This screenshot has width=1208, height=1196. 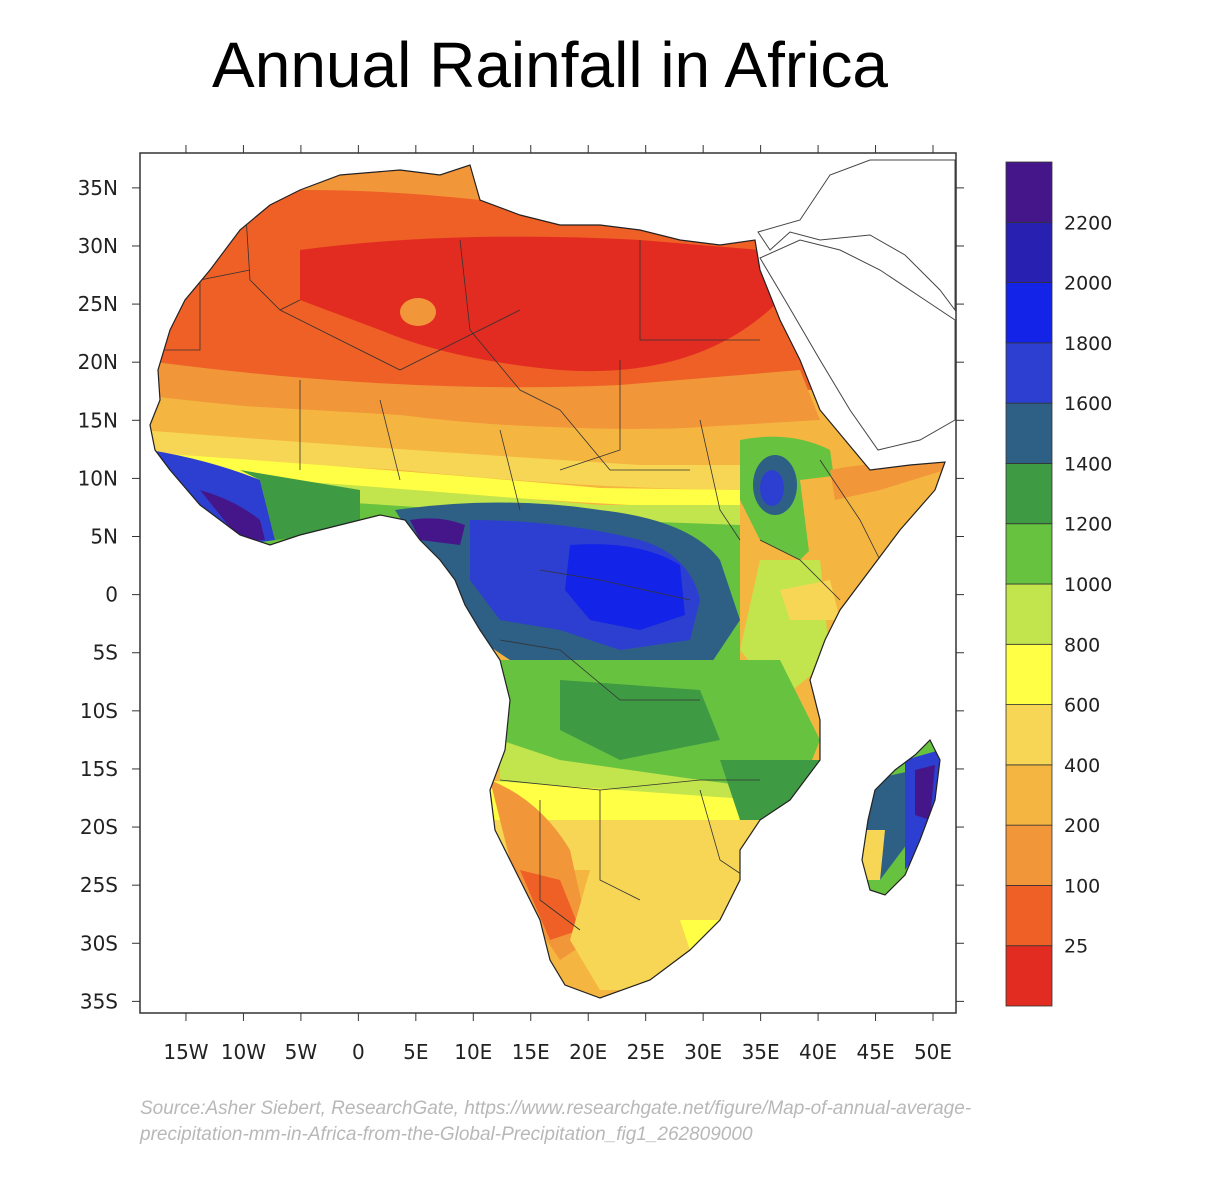 What do you see at coordinates (105, 653) in the screenshot?
I see `lat-tick-label: 5S` at bounding box center [105, 653].